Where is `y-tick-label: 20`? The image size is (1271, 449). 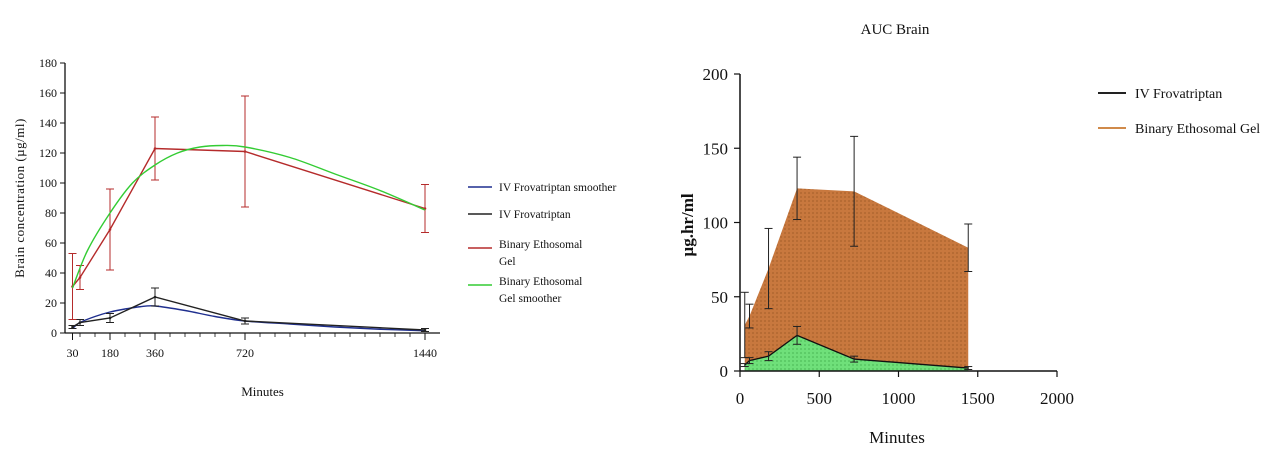 y-tick-label: 20 is located at coordinates (51, 303).